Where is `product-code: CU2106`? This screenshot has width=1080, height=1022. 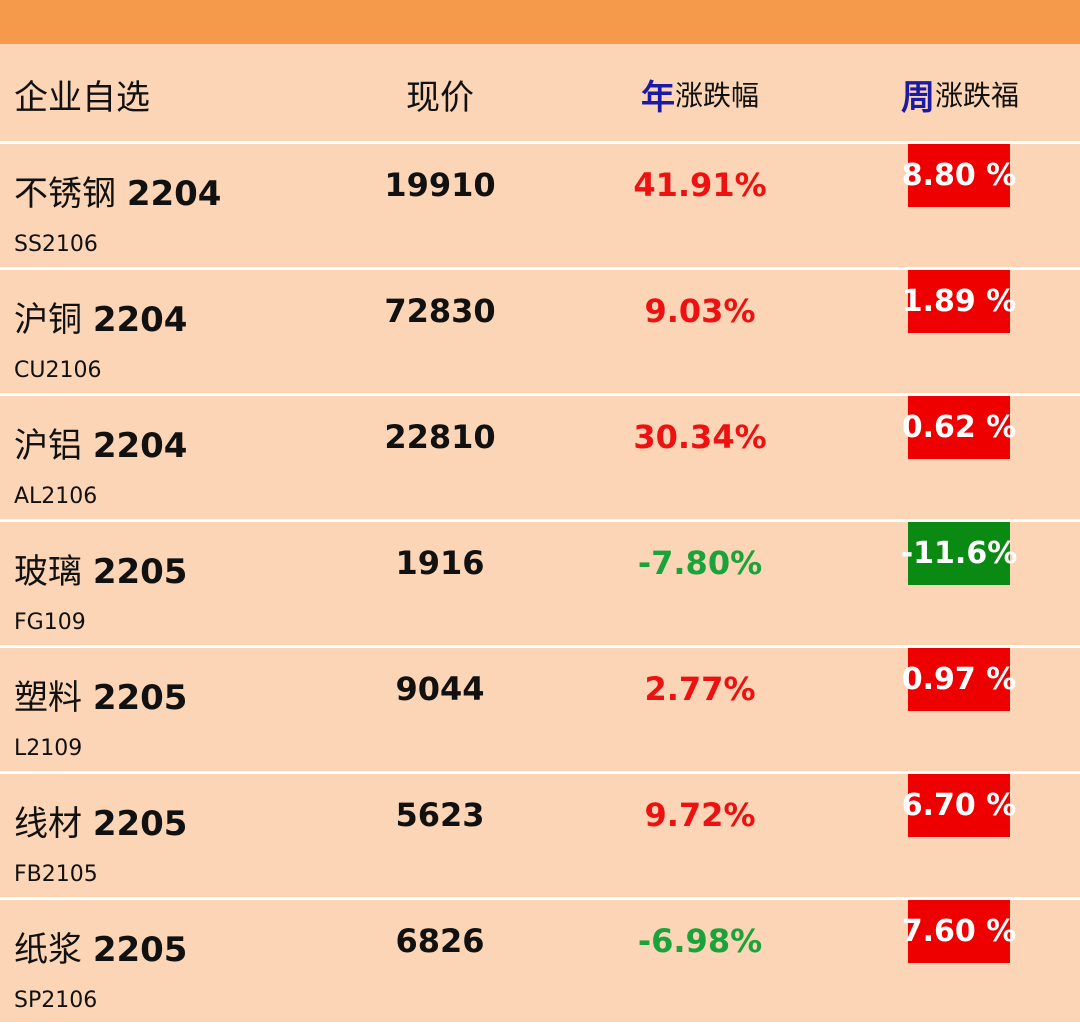 product-code: CU2106 is located at coordinates (58, 370).